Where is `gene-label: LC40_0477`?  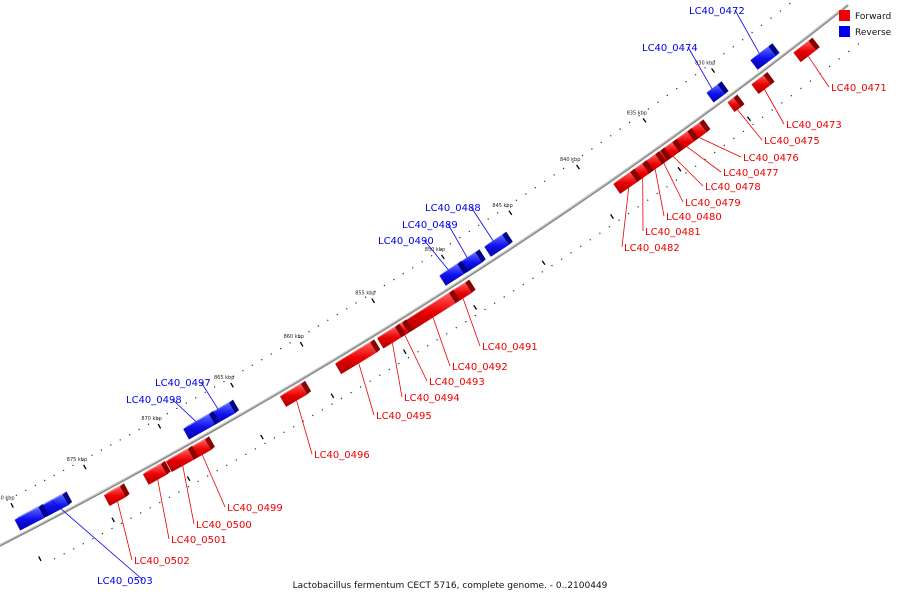
gene-label: LC40_0477 is located at coordinates (751, 173).